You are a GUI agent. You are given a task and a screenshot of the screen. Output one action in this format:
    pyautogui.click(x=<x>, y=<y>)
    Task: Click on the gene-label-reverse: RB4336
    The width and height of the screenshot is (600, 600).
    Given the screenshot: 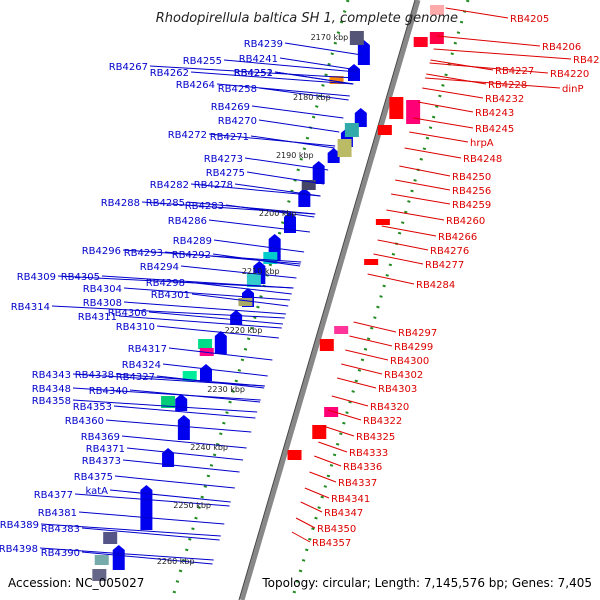 What is the action you would take?
    pyautogui.click(x=362, y=467)
    